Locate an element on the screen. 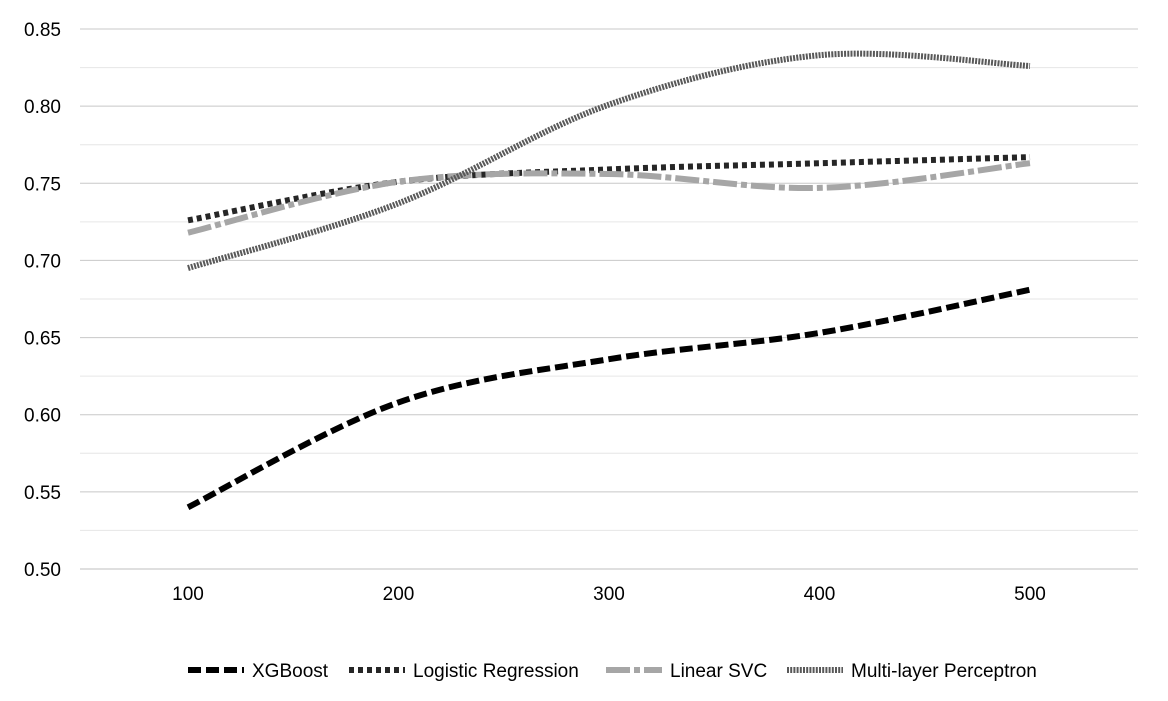 The image size is (1168, 701). series-line-linear-svc is located at coordinates (609, 198).